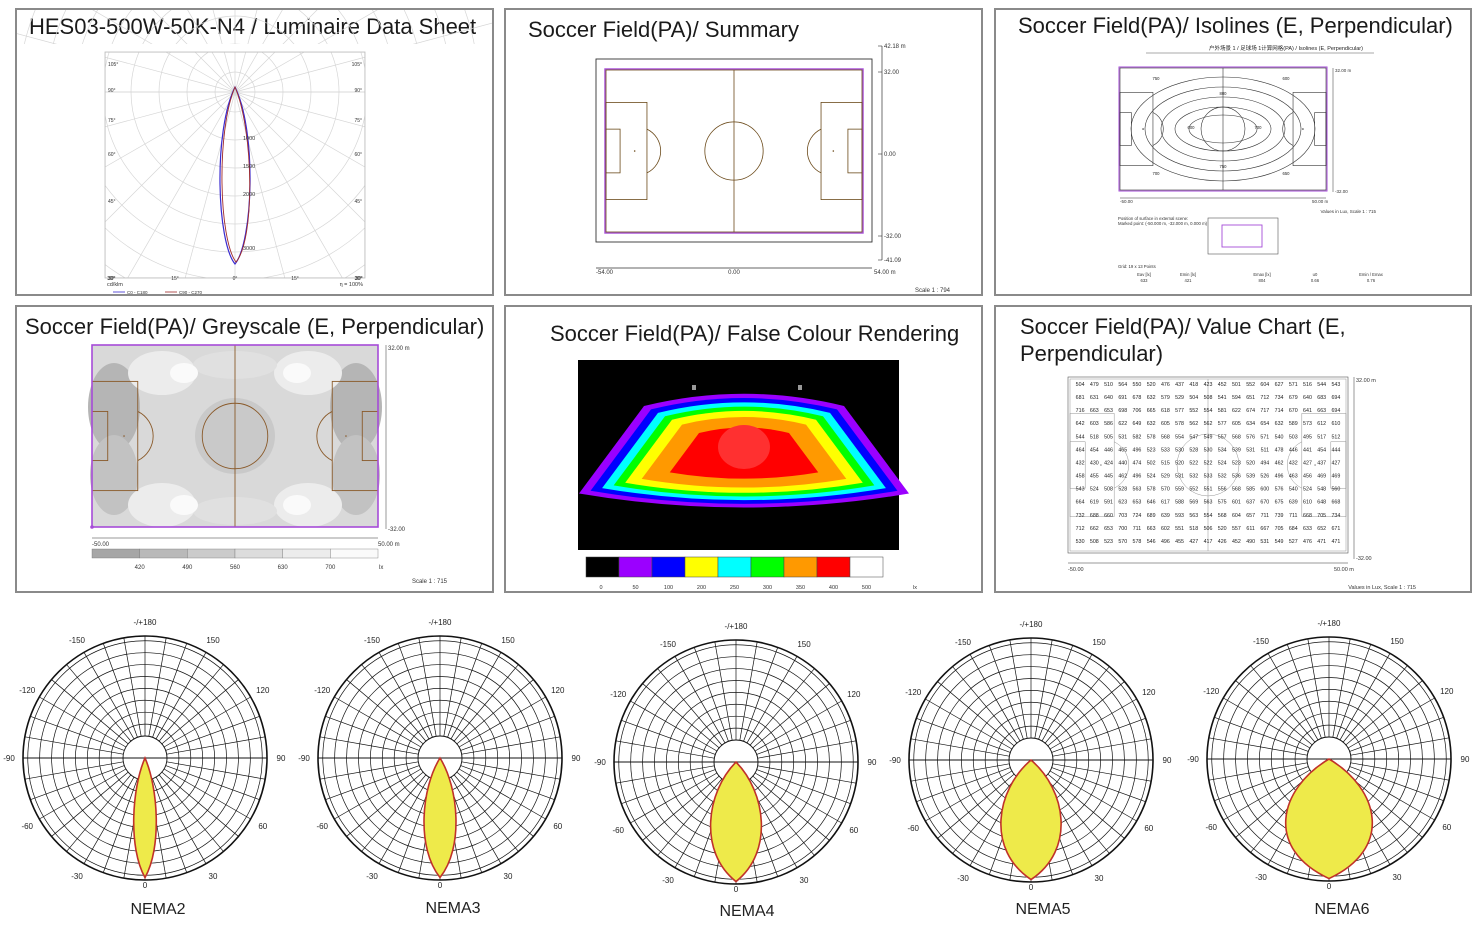 This screenshot has width=1484, height=928. What do you see at coordinates (1250, 424) in the screenshot?
I see `valuechart-cell-value: 634` at bounding box center [1250, 424].